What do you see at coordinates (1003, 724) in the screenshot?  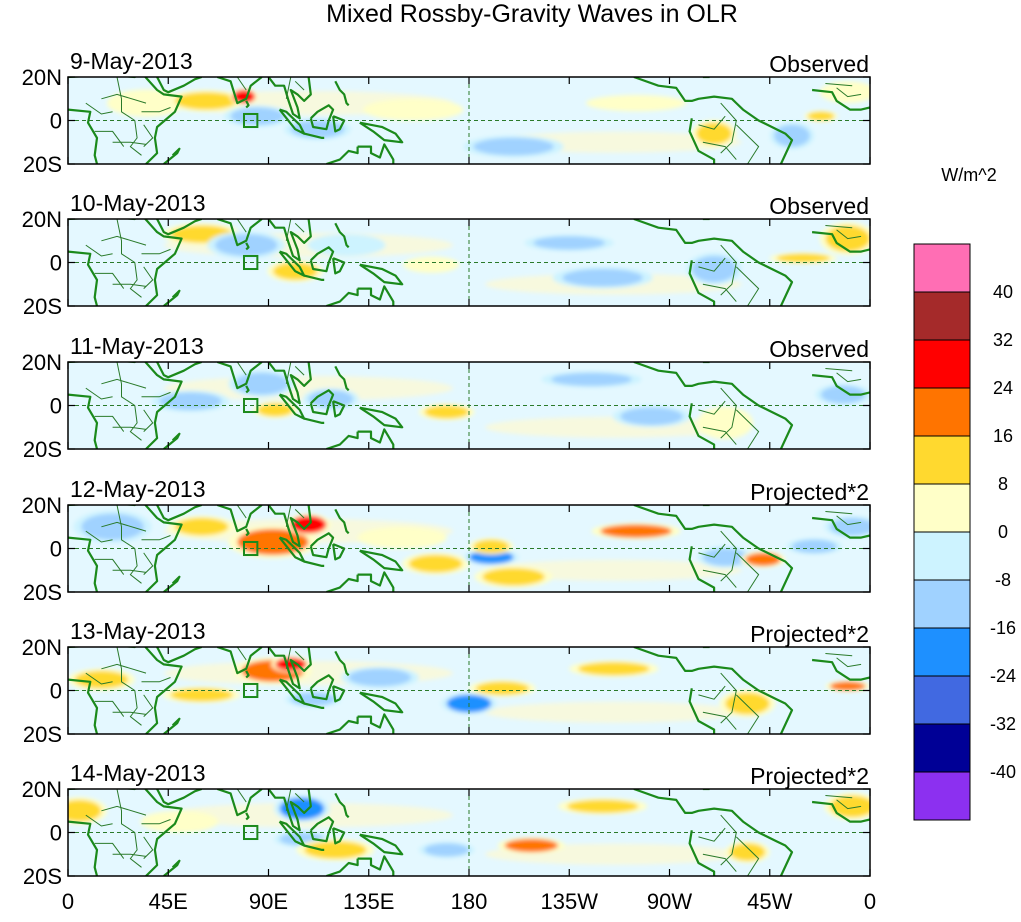 I see `colorbar-tick-label: -32` at bounding box center [1003, 724].